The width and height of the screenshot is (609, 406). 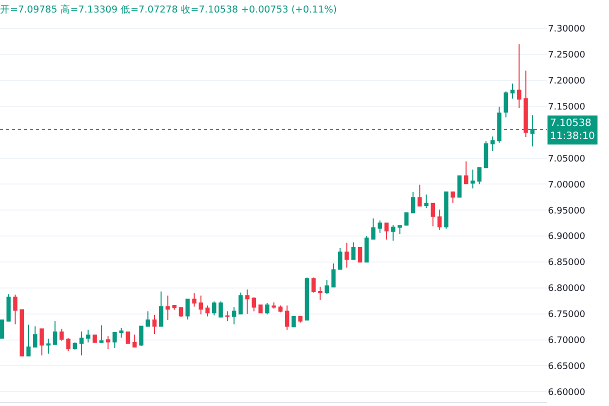 I want to click on y-tick-label: 7.20000, so click(x=567, y=81).